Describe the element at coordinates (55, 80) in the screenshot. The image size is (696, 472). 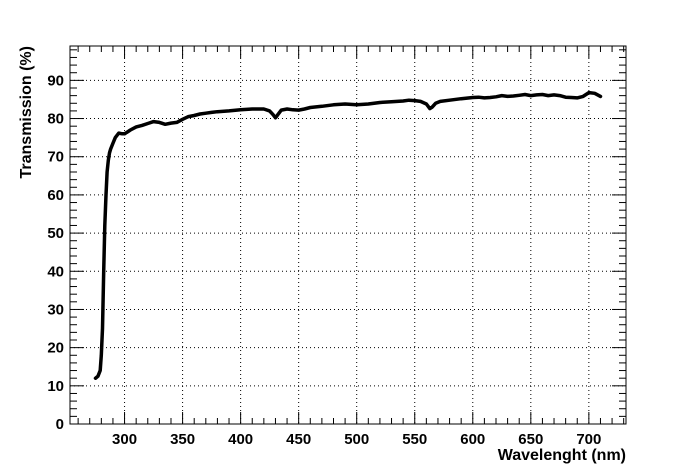
I see `y-tick-label: 90` at that location.